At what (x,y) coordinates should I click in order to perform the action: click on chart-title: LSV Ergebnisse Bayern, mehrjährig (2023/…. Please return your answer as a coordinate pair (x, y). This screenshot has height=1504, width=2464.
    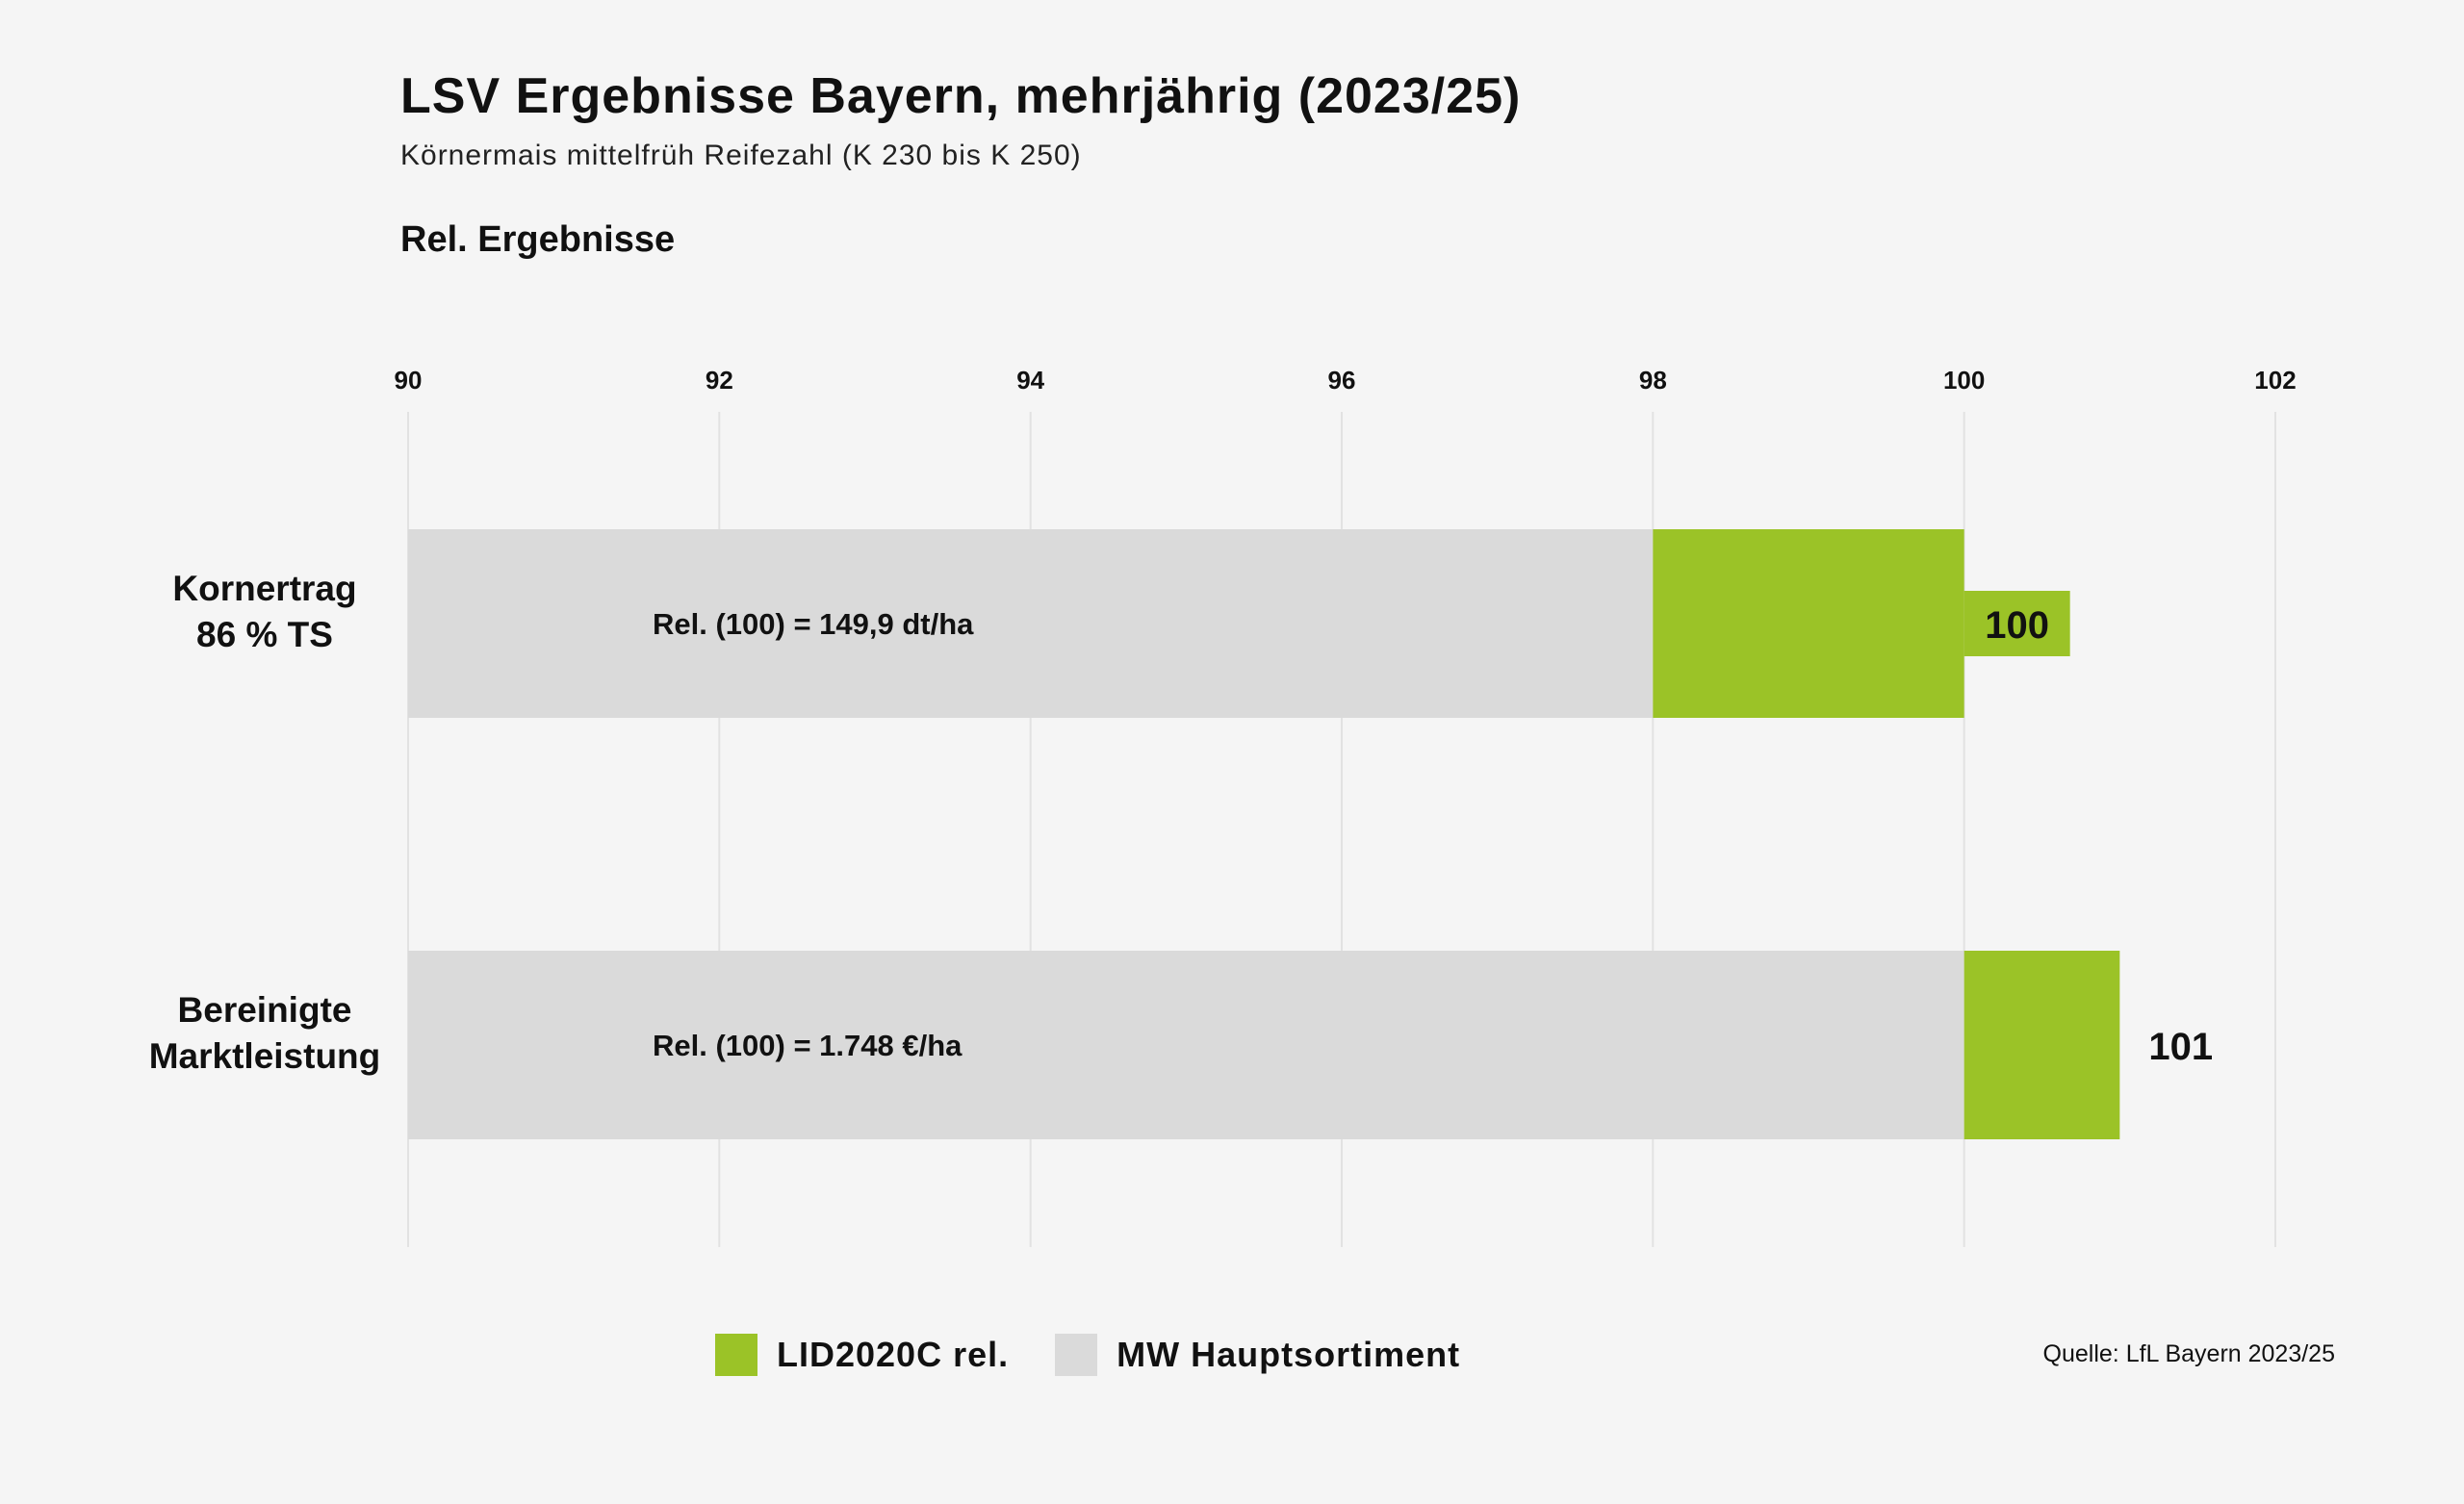
    Looking at the image, I should click on (961, 96).